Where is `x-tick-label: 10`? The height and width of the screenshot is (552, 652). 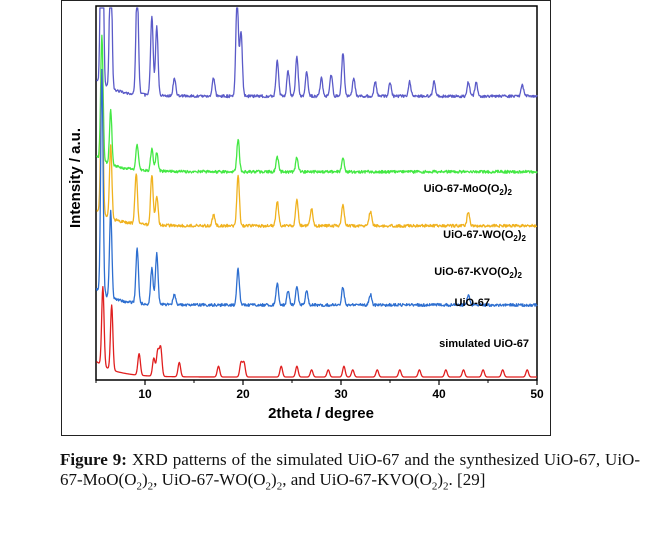 x-tick-label: 10 is located at coordinates (145, 394).